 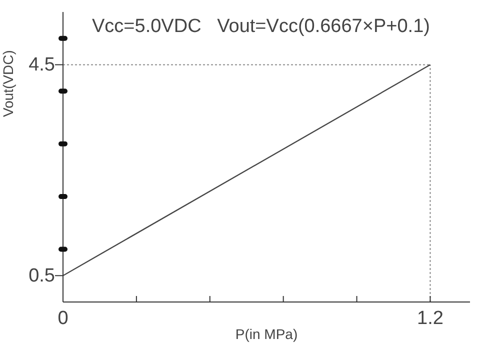 I want to click on y-tick-label: 4.5, so click(x=41, y=65).